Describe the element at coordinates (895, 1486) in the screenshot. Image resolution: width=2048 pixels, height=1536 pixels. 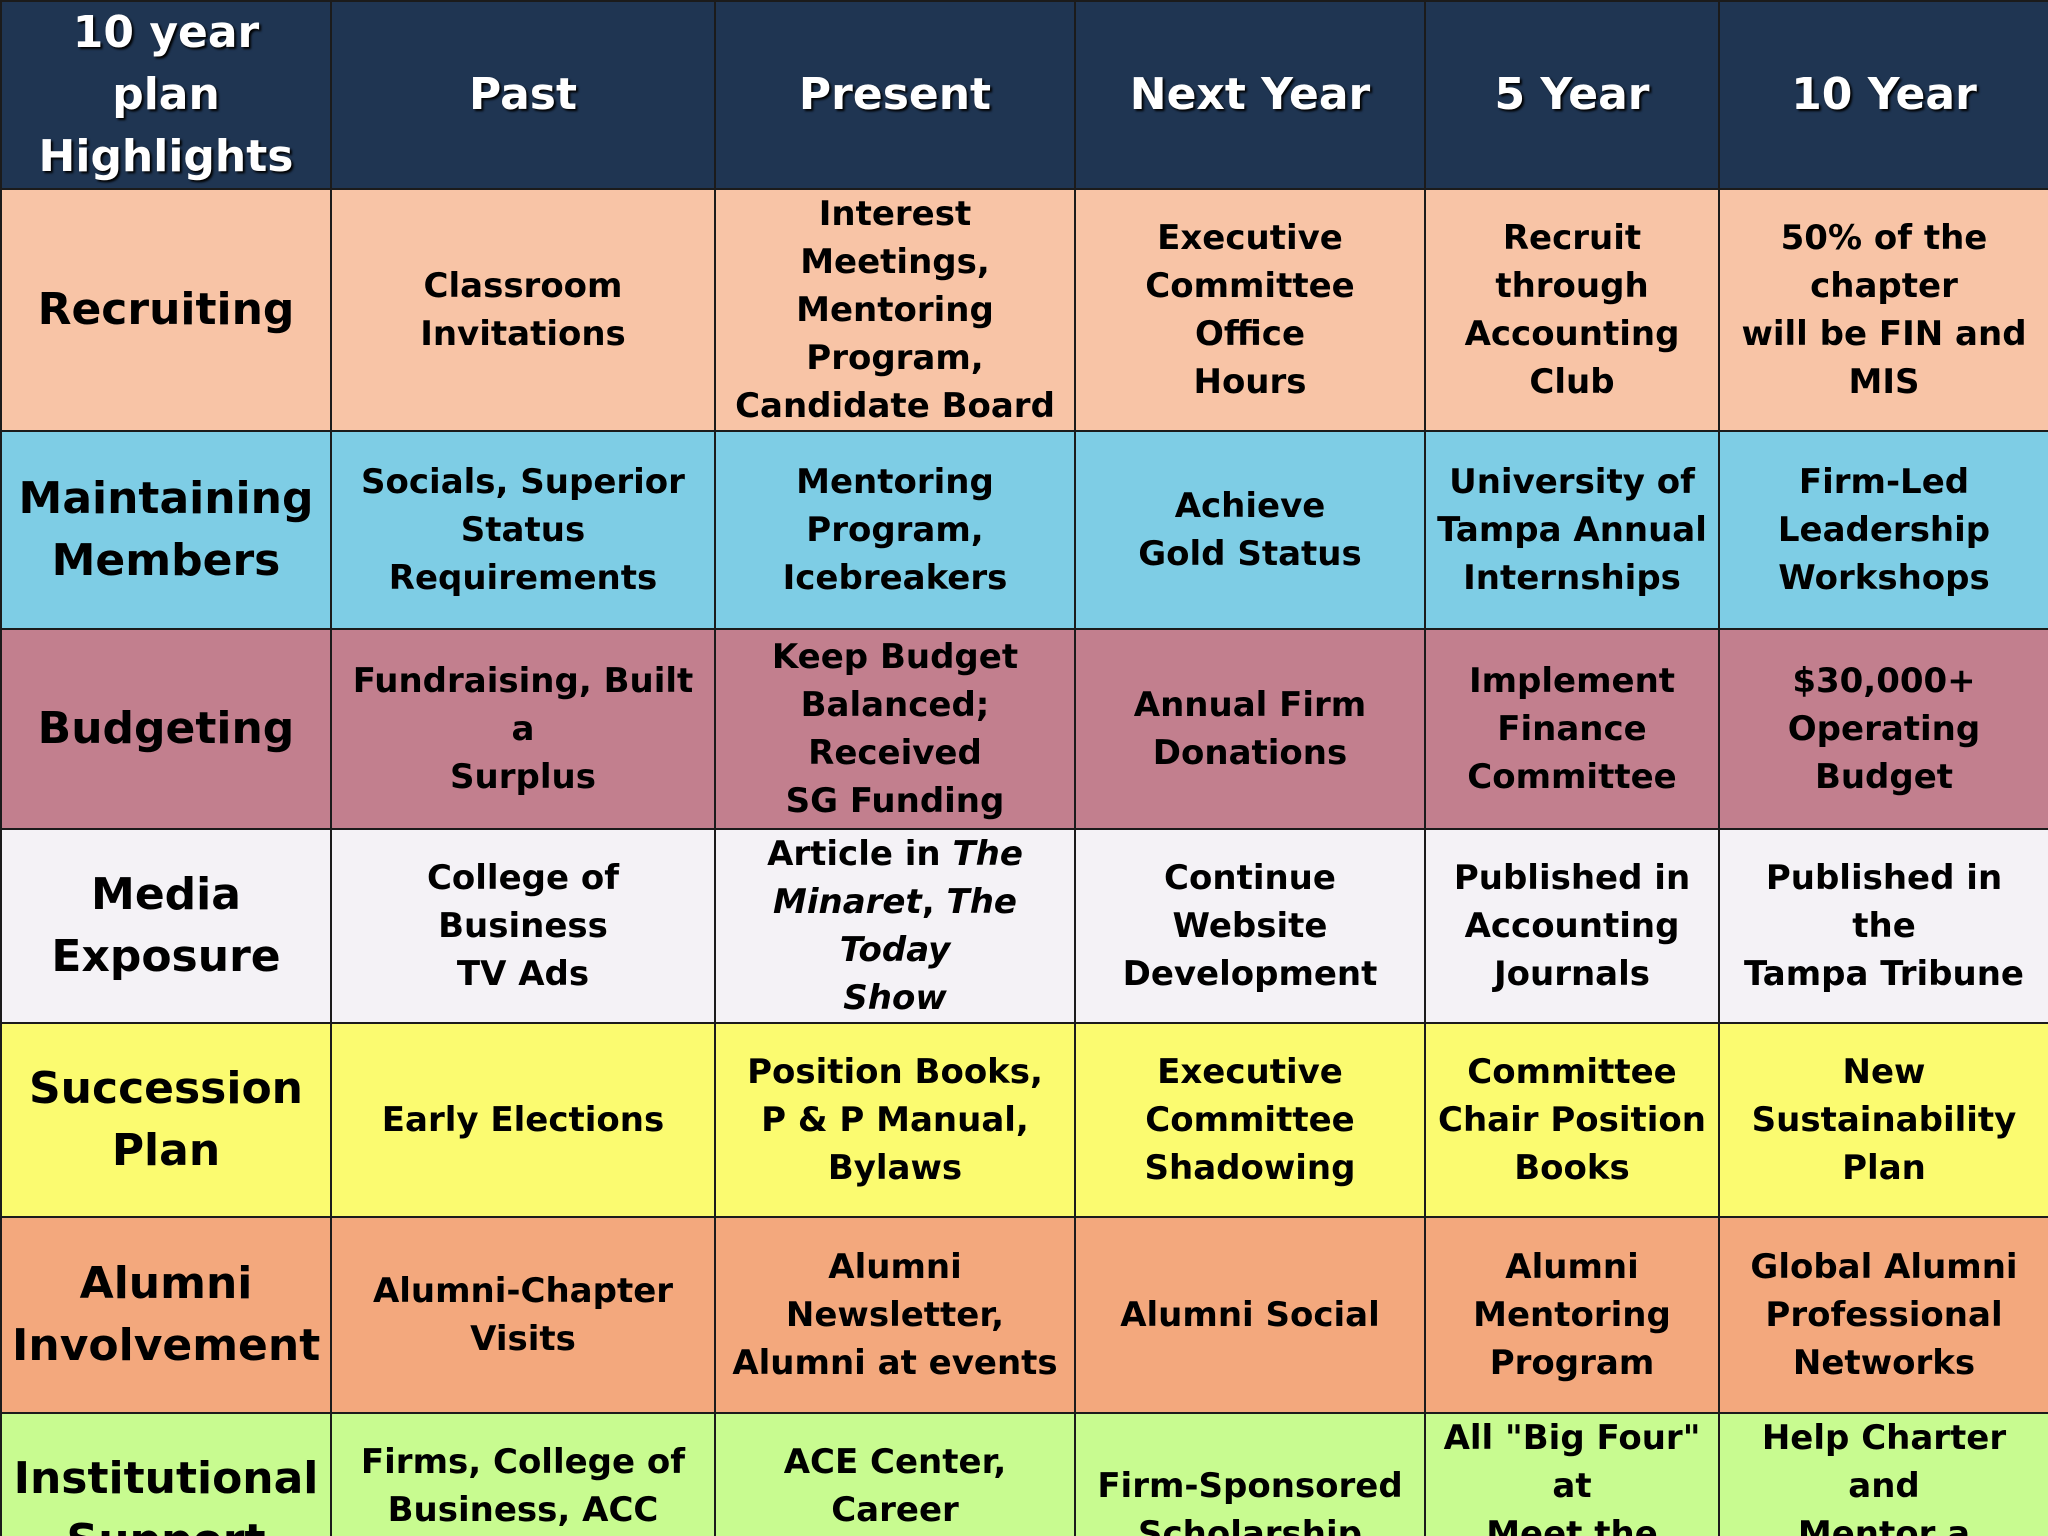
I see `cell-institutional-support-present-line-1: ACE Center, Career` at that location.